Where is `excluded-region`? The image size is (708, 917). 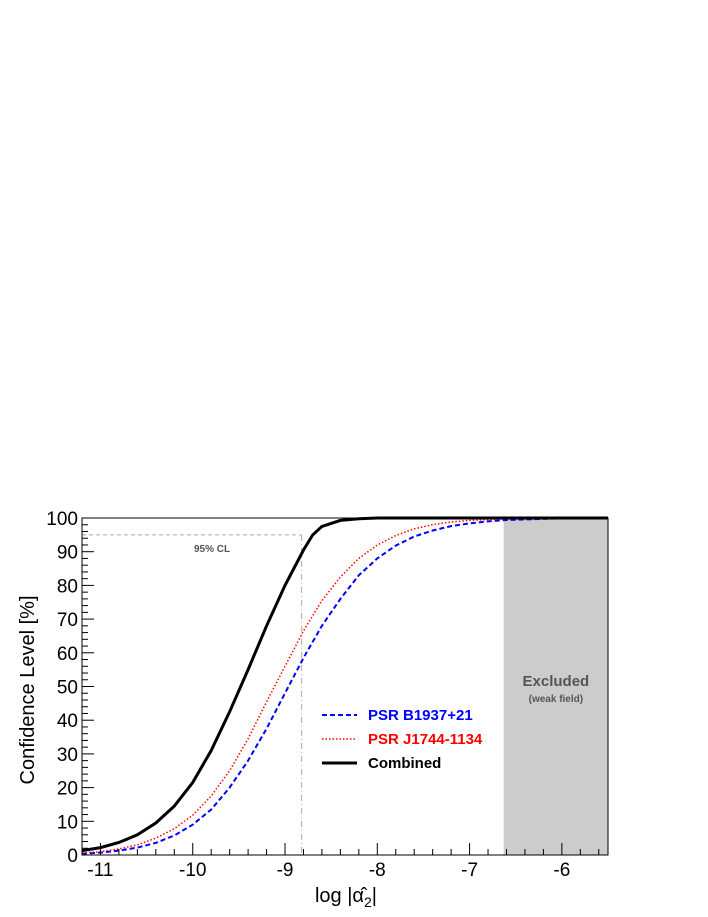
excluded-region is located at coordinates (555, 686).